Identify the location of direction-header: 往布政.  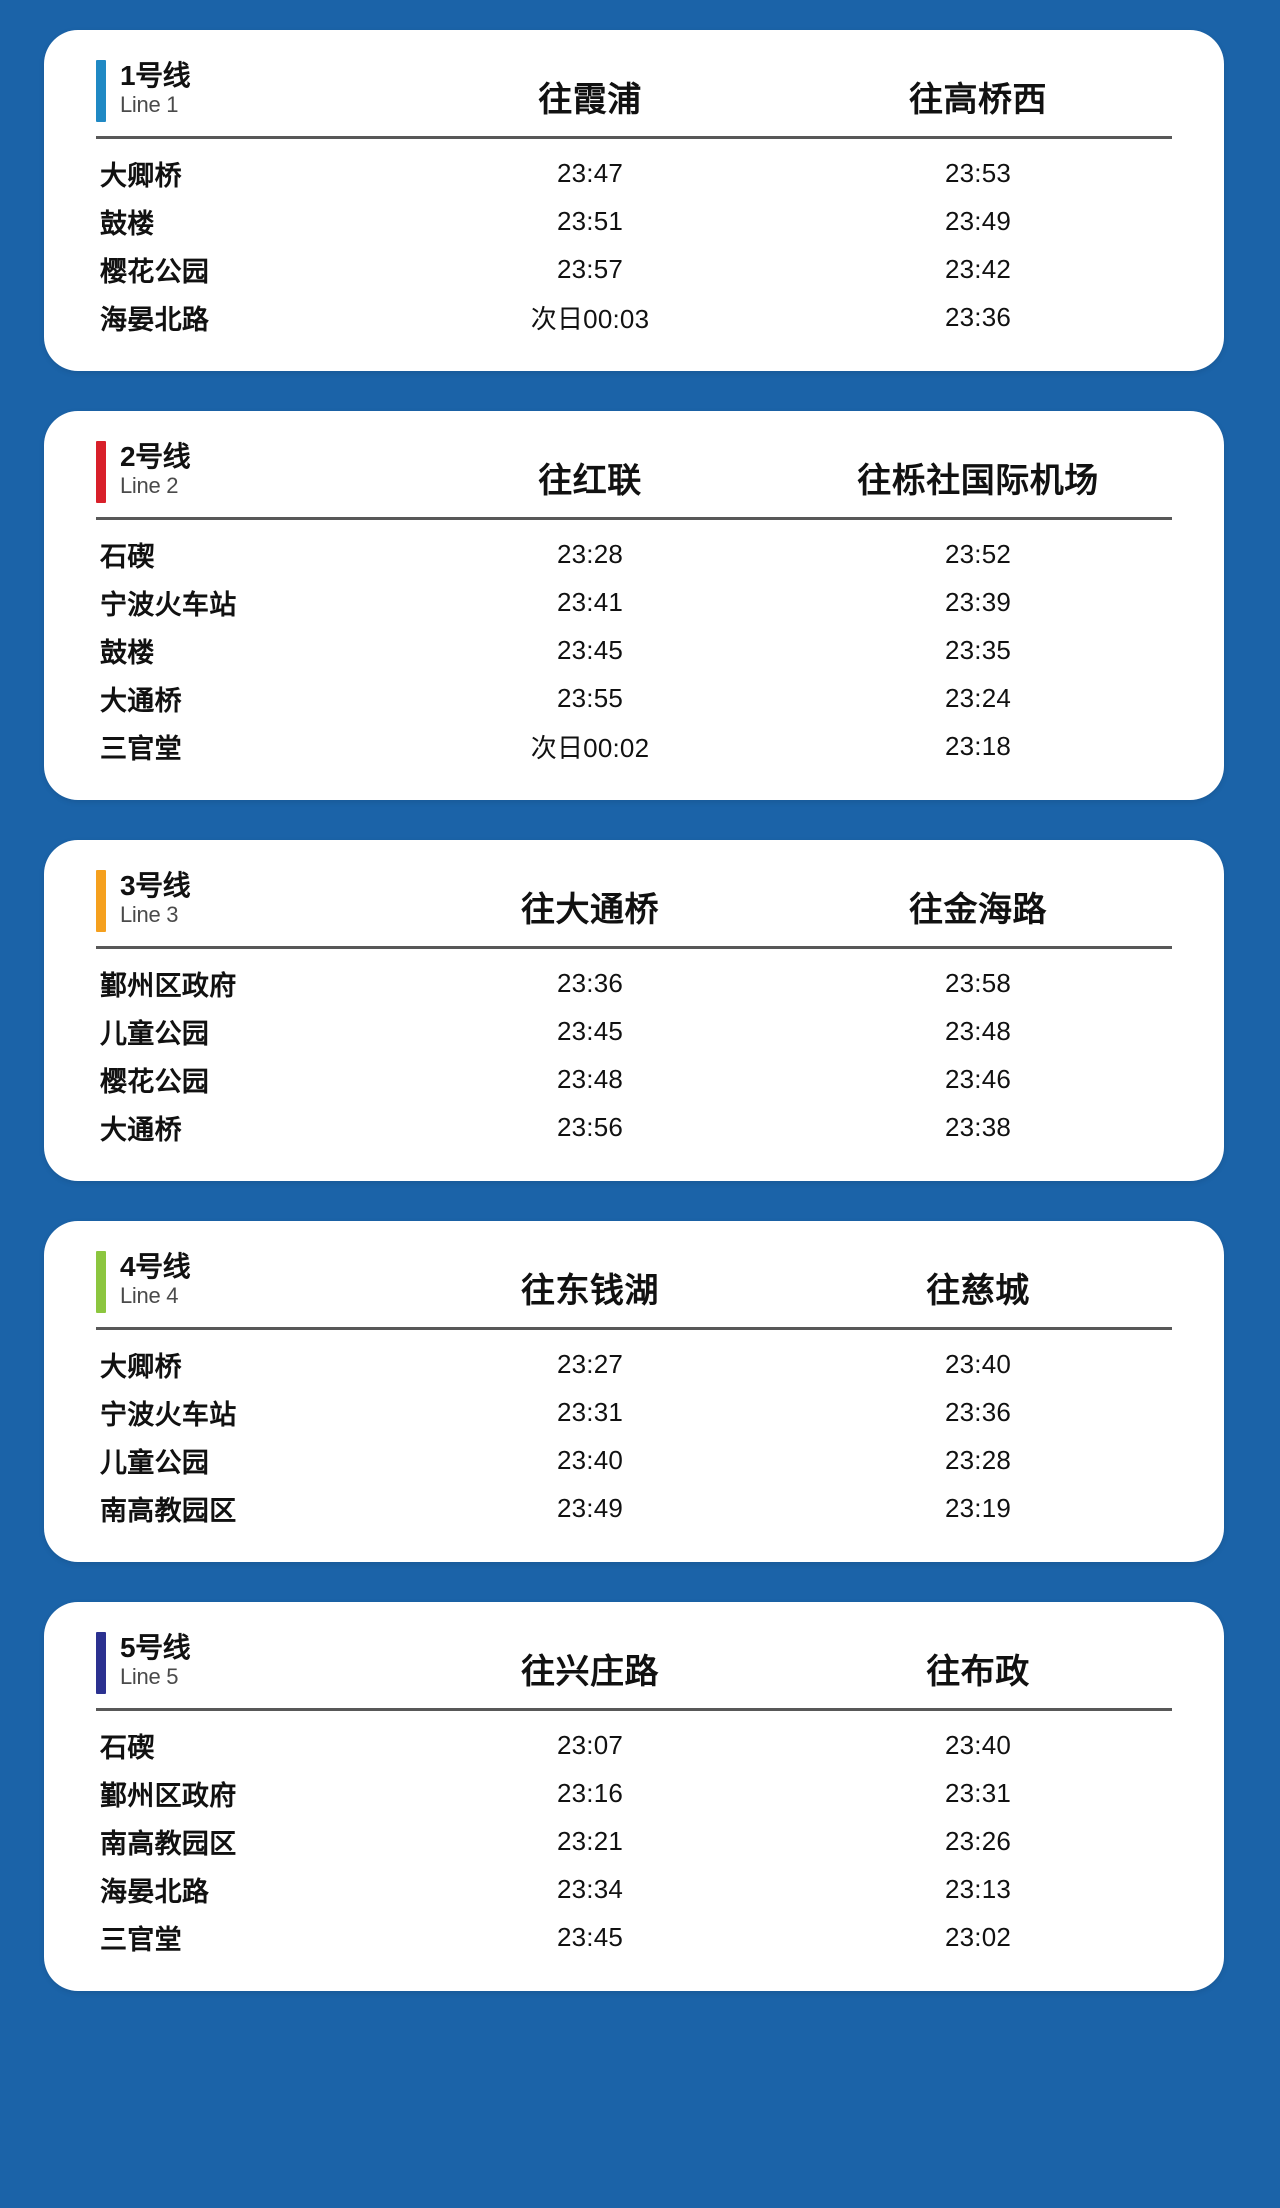
(978, 1672).